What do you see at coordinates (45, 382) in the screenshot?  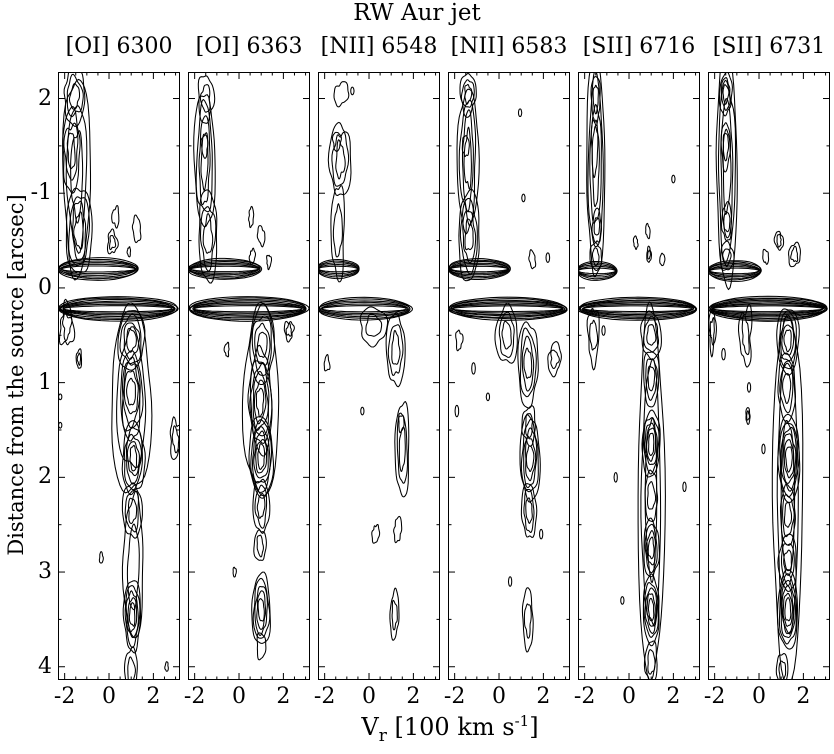 I see `y-tick-label: 1` at bounding box center [45, 382].